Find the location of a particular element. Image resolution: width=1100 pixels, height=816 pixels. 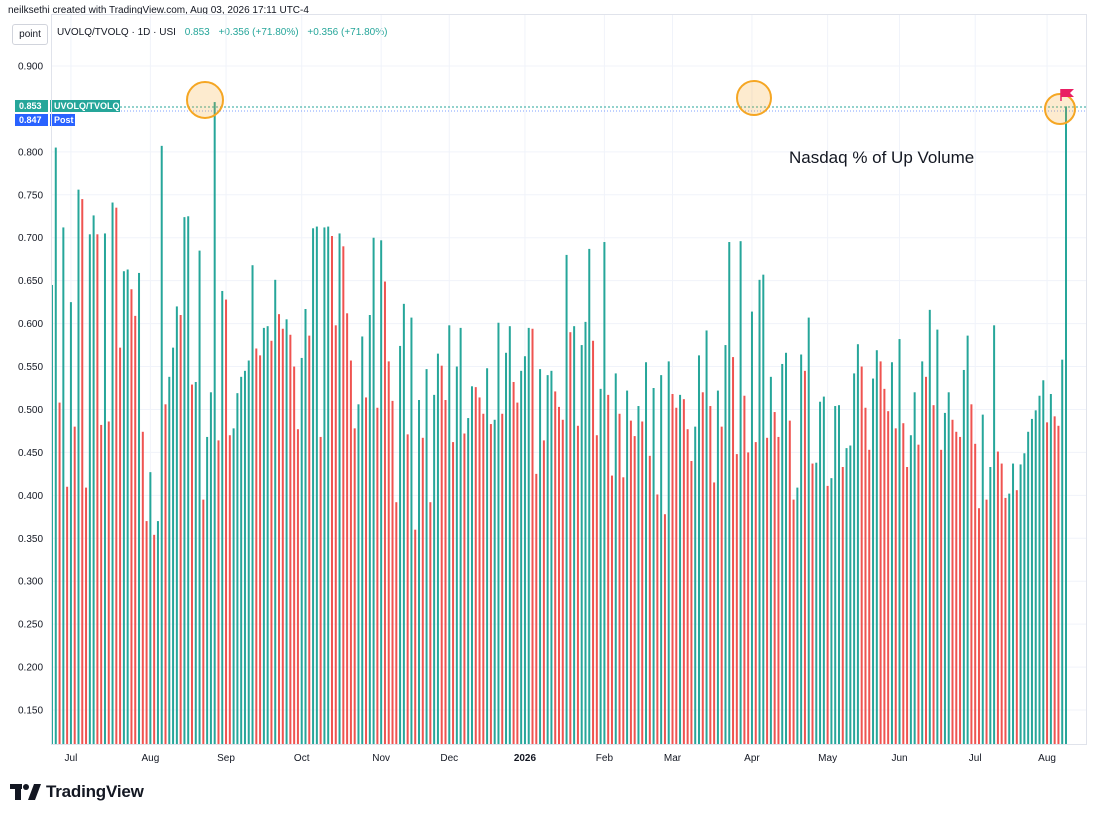

y-tick-label: 0.700 is located at coordinates (30, 238).